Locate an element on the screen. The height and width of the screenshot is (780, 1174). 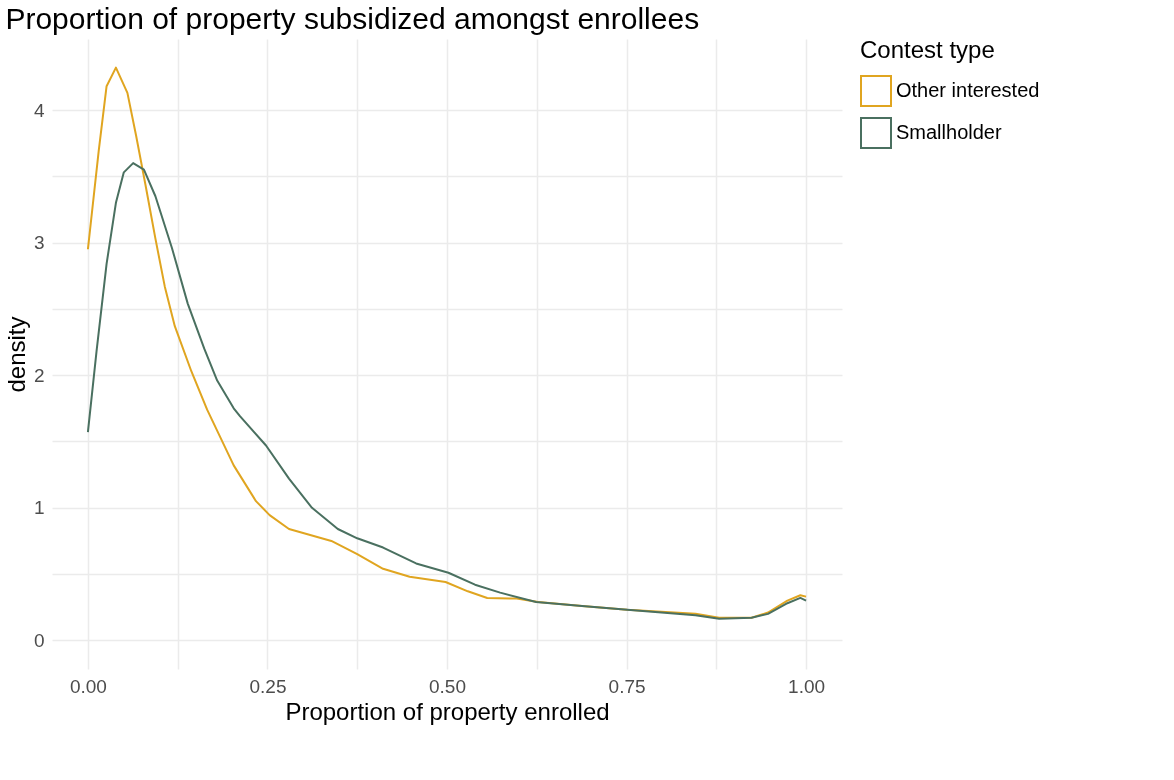
chart-title: Proportion of property subsidized amongst enrollees is located at coordinates (352, 18).